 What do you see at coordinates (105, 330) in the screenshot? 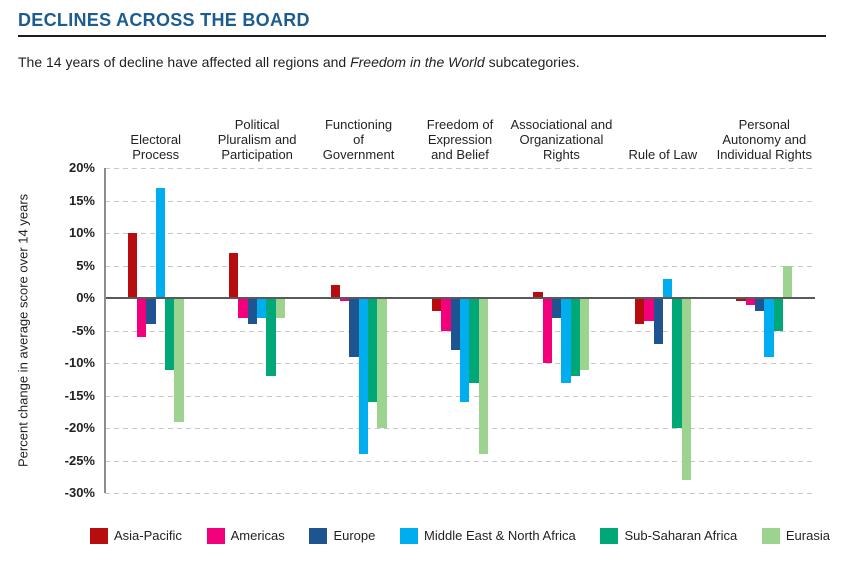
I see `y-axis-line` at bounding box center [105, 330].